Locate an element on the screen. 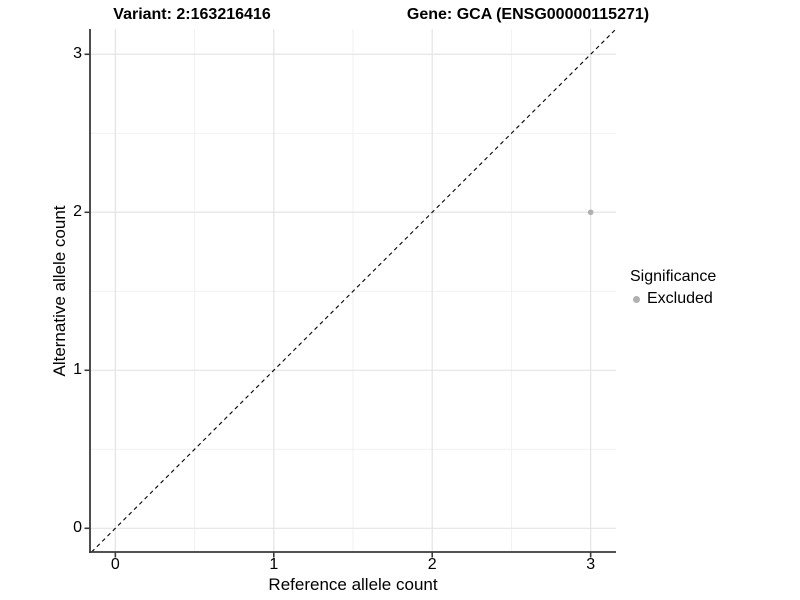 Image resolution: width=800 pixels, height=600 pixels. legend-items: Excluded is located at coordinates (673, 299).